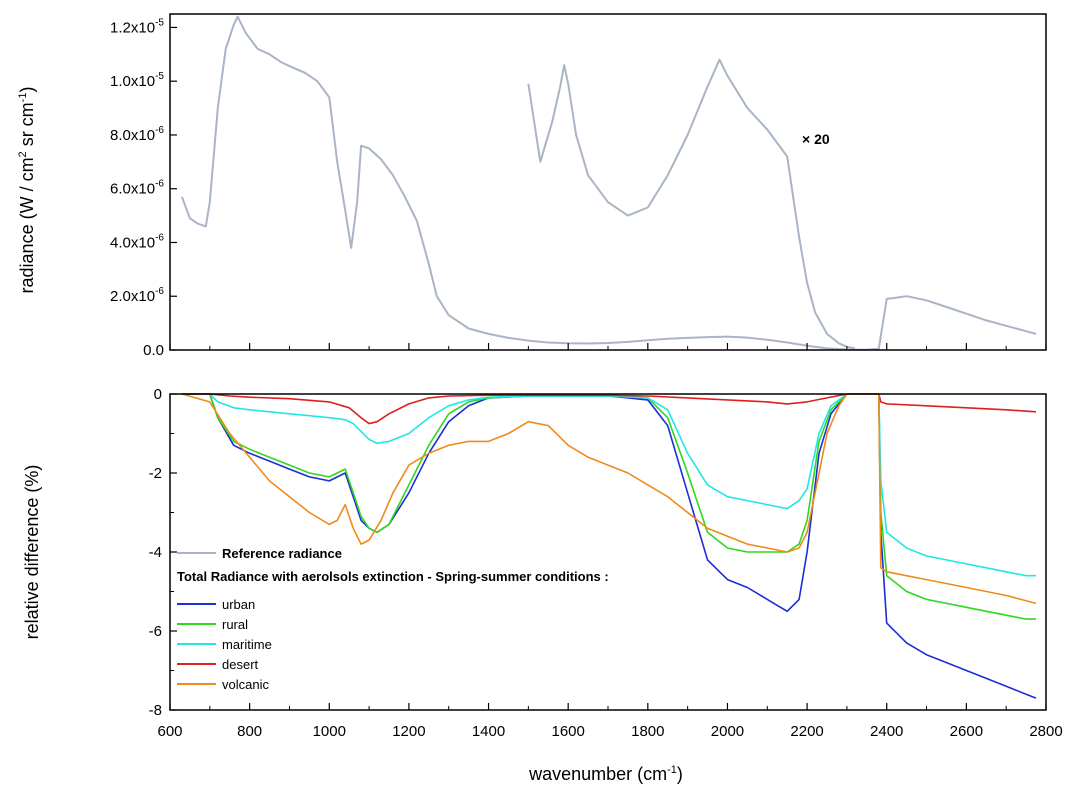 The image size is (1066, 787). I want to click on bottom-y-tick-label: -8, so click(155, 710).